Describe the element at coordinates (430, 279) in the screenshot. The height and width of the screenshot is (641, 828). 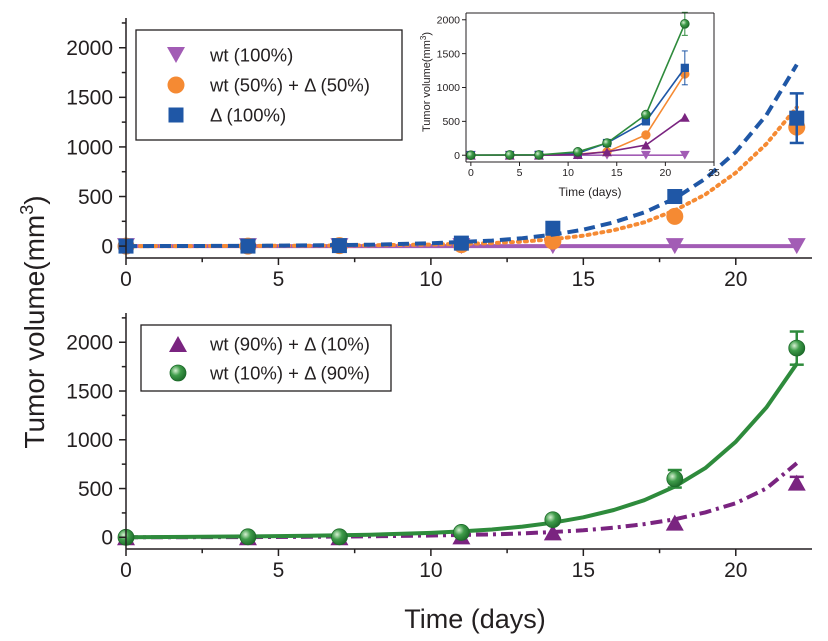
I see `top-x-tick-label: 10` at that location.